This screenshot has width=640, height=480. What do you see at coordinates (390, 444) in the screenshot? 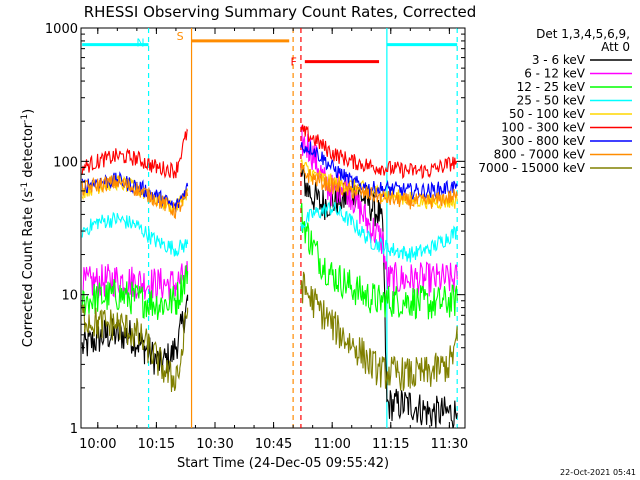
I see `x-tick-label: 11:15` at bounding box center [390, 444].